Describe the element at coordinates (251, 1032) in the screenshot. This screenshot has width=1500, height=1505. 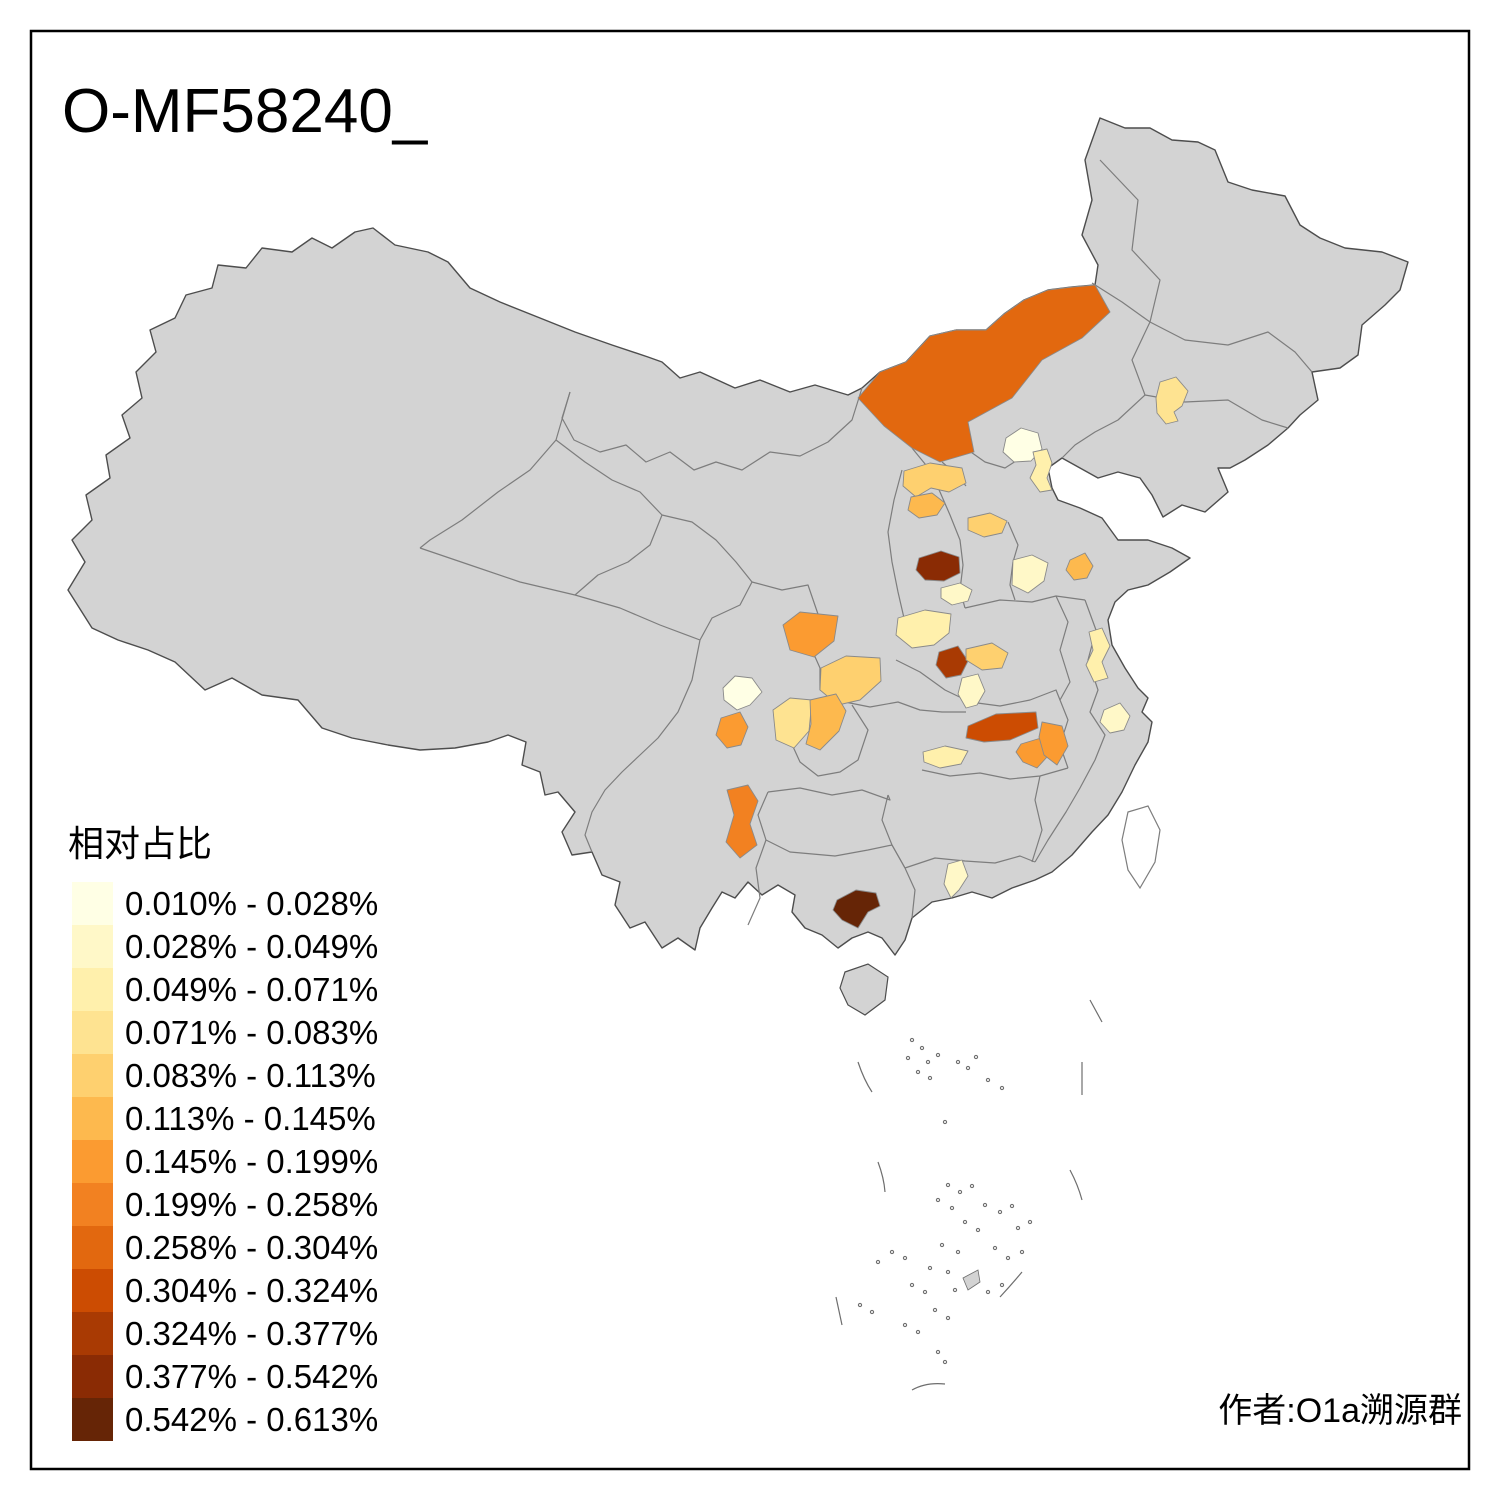
I see `legend-label: 0.071% - 0.083%` at that location.